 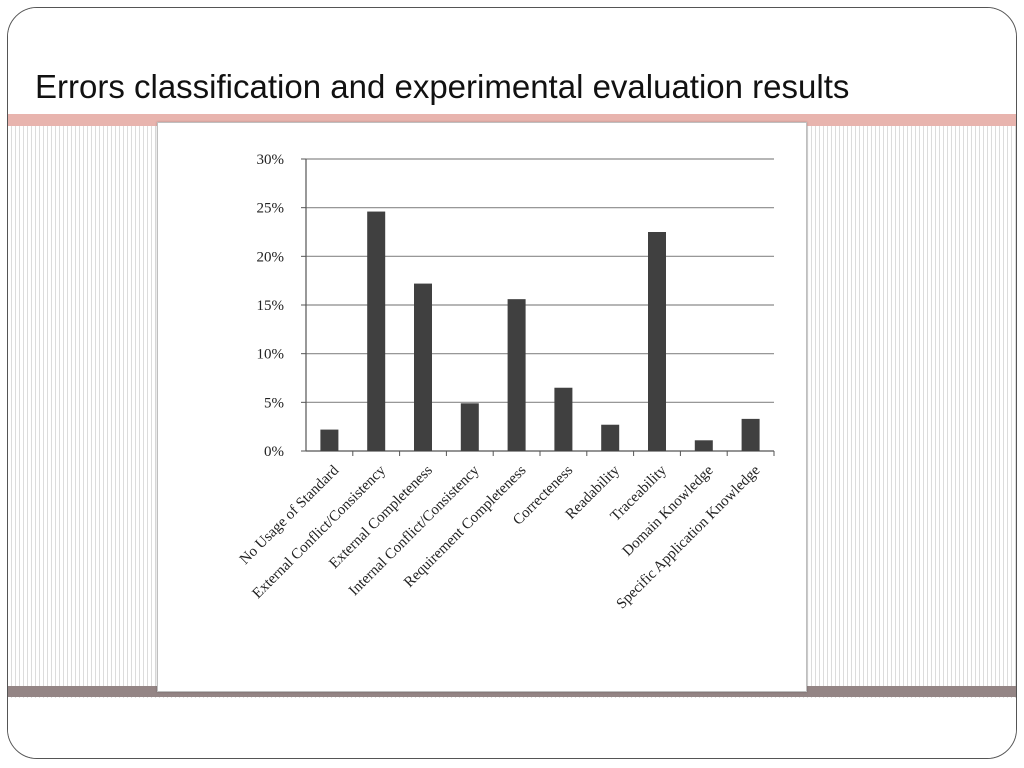 What do you see at coordinates (271, 209) in the screenshot?
I see `y-tick-label: 25%` at bounding box center [271, 209].